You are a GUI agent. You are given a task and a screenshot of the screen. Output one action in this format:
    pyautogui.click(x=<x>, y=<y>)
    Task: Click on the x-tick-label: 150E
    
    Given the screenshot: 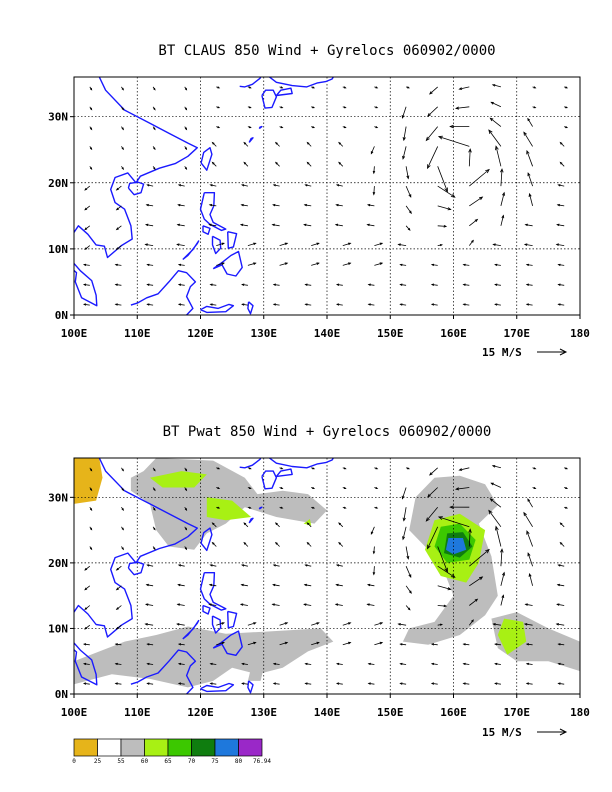 What is the action you would take?
    pyautogui.click(x=390, y=333)
    